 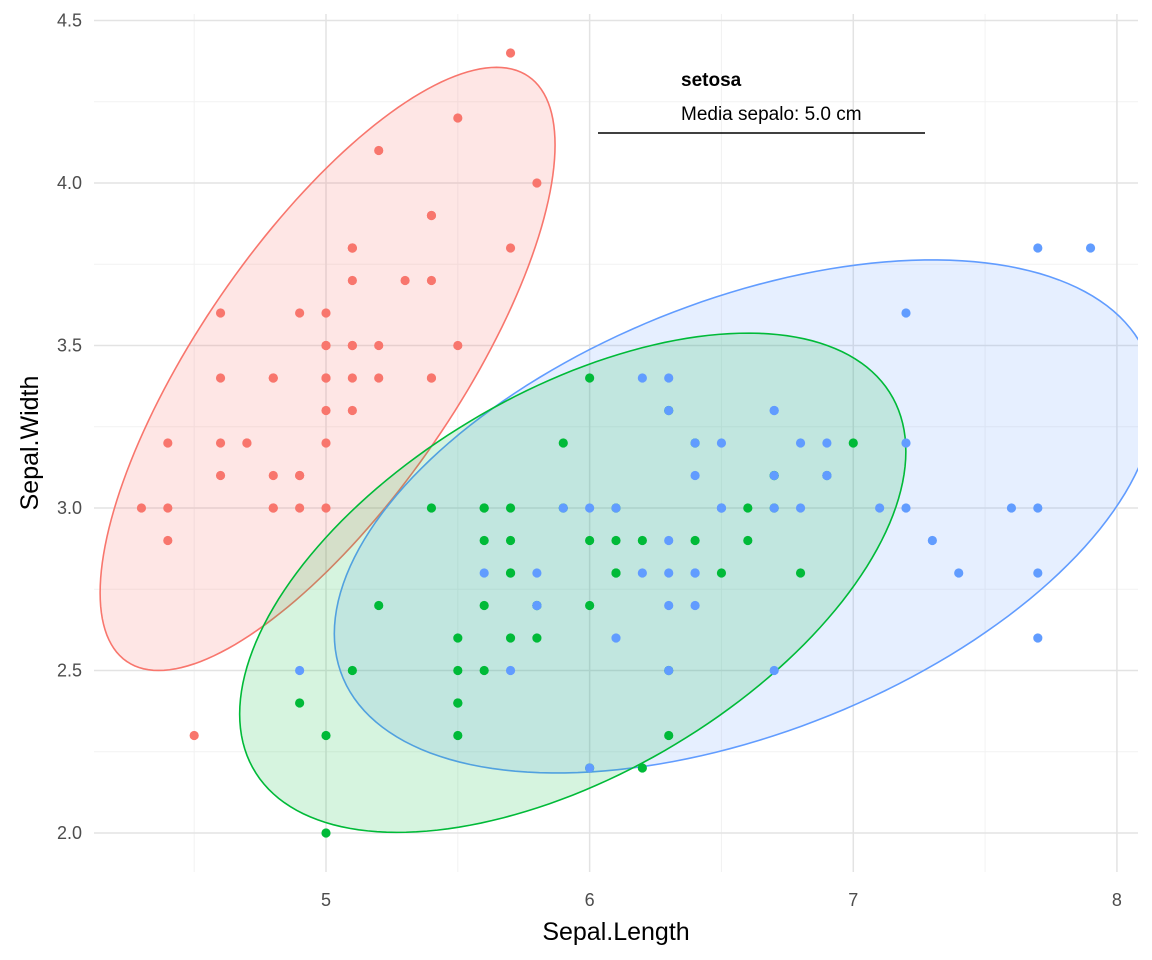 What do you see at coordinates (711, 80) in the screenshot?
I see `annotation-title: setosa` at bounding box center [711, 80].